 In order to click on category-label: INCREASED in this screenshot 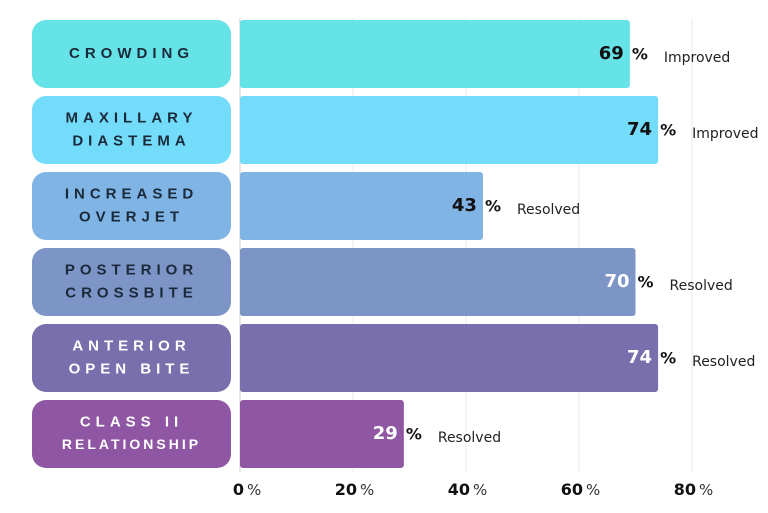, I will do `click(131, 193)`.